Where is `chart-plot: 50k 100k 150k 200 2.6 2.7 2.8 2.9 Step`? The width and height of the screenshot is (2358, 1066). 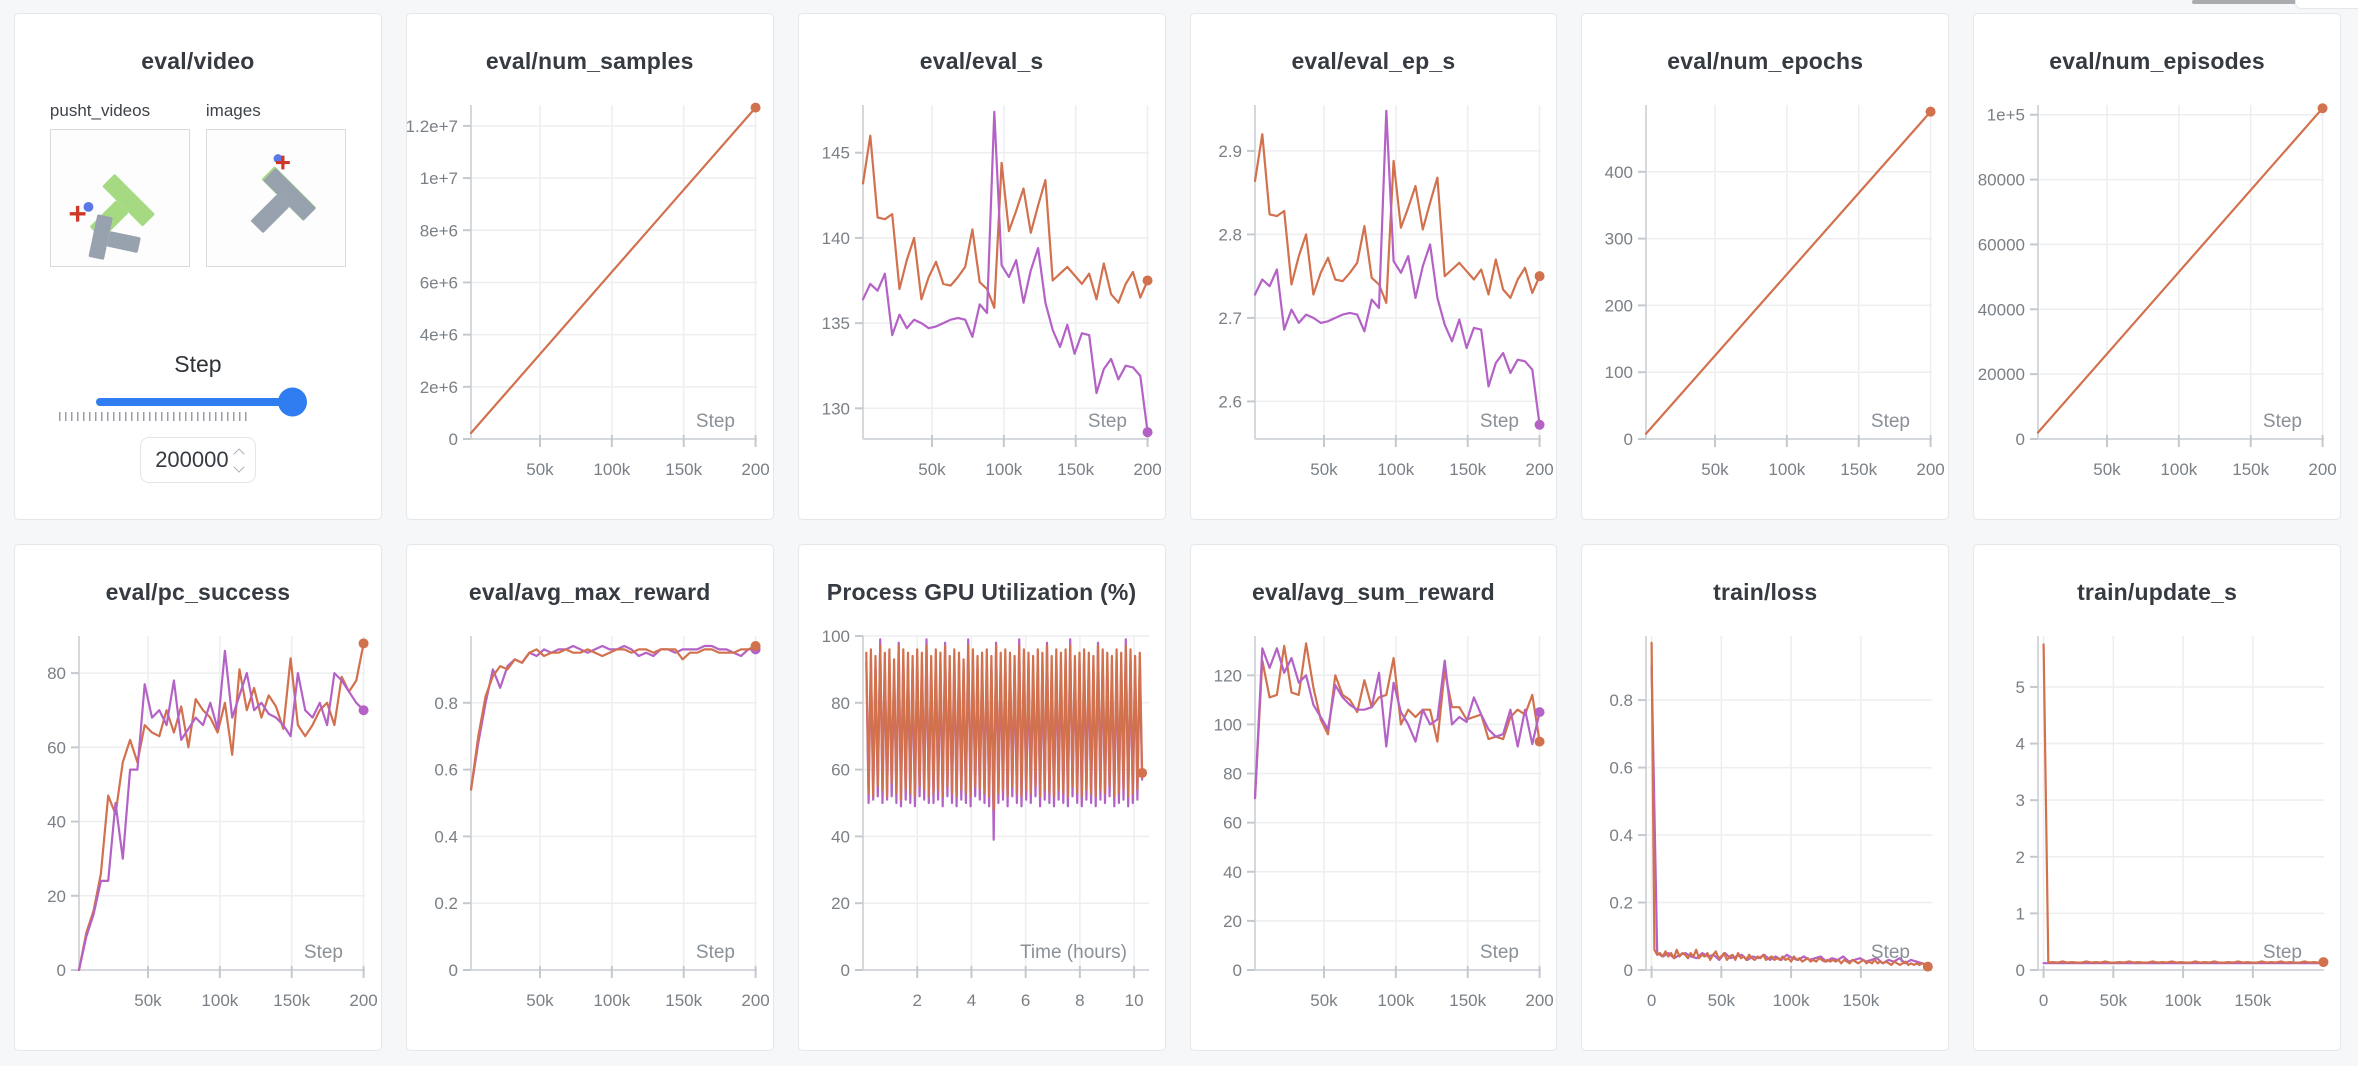 chart-plot: 50k 100k 150k 200 2.6 2.7 2.8 2.9 Step is located at coordinates (1385, 292).